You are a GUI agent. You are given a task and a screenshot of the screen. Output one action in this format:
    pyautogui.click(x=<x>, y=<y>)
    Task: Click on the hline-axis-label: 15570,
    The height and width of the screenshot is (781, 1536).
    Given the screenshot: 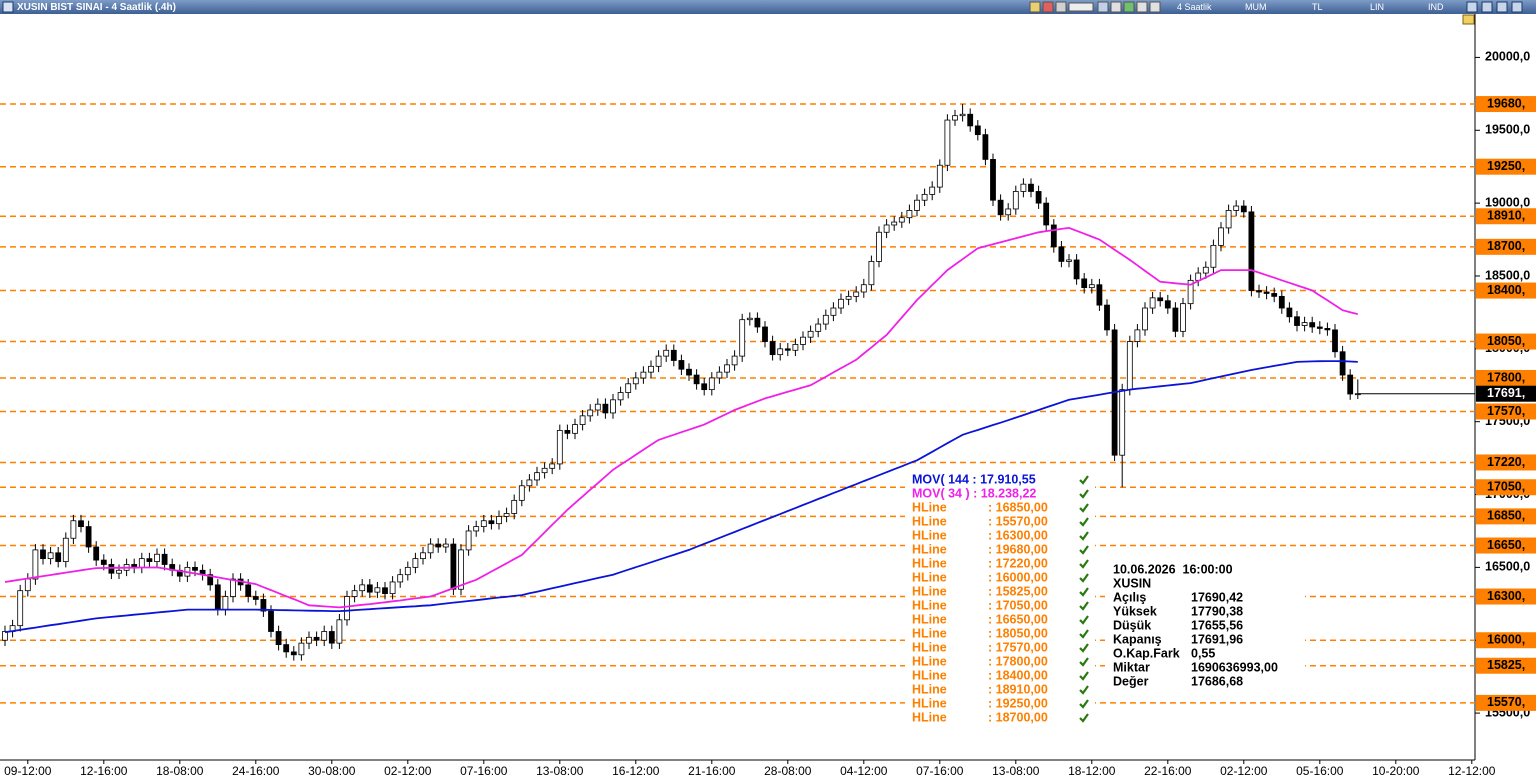 What is the action you would take?
    pyautogui.click(x=1506, y=702)
    